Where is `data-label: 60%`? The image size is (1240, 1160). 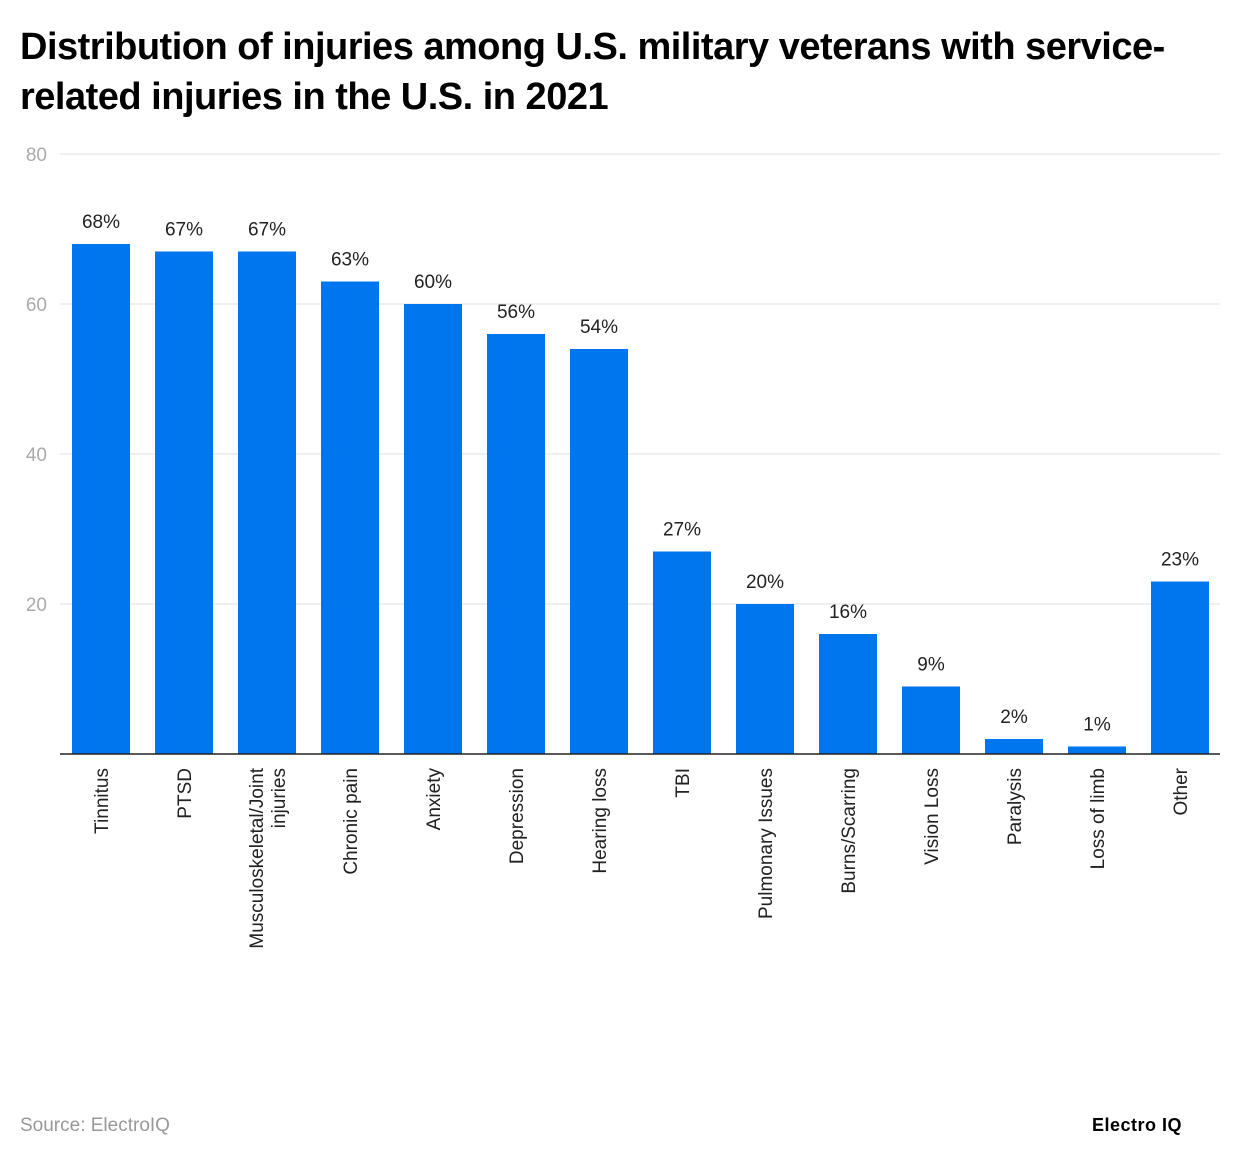 data-label: 60% is located at coordinates (433, 282).